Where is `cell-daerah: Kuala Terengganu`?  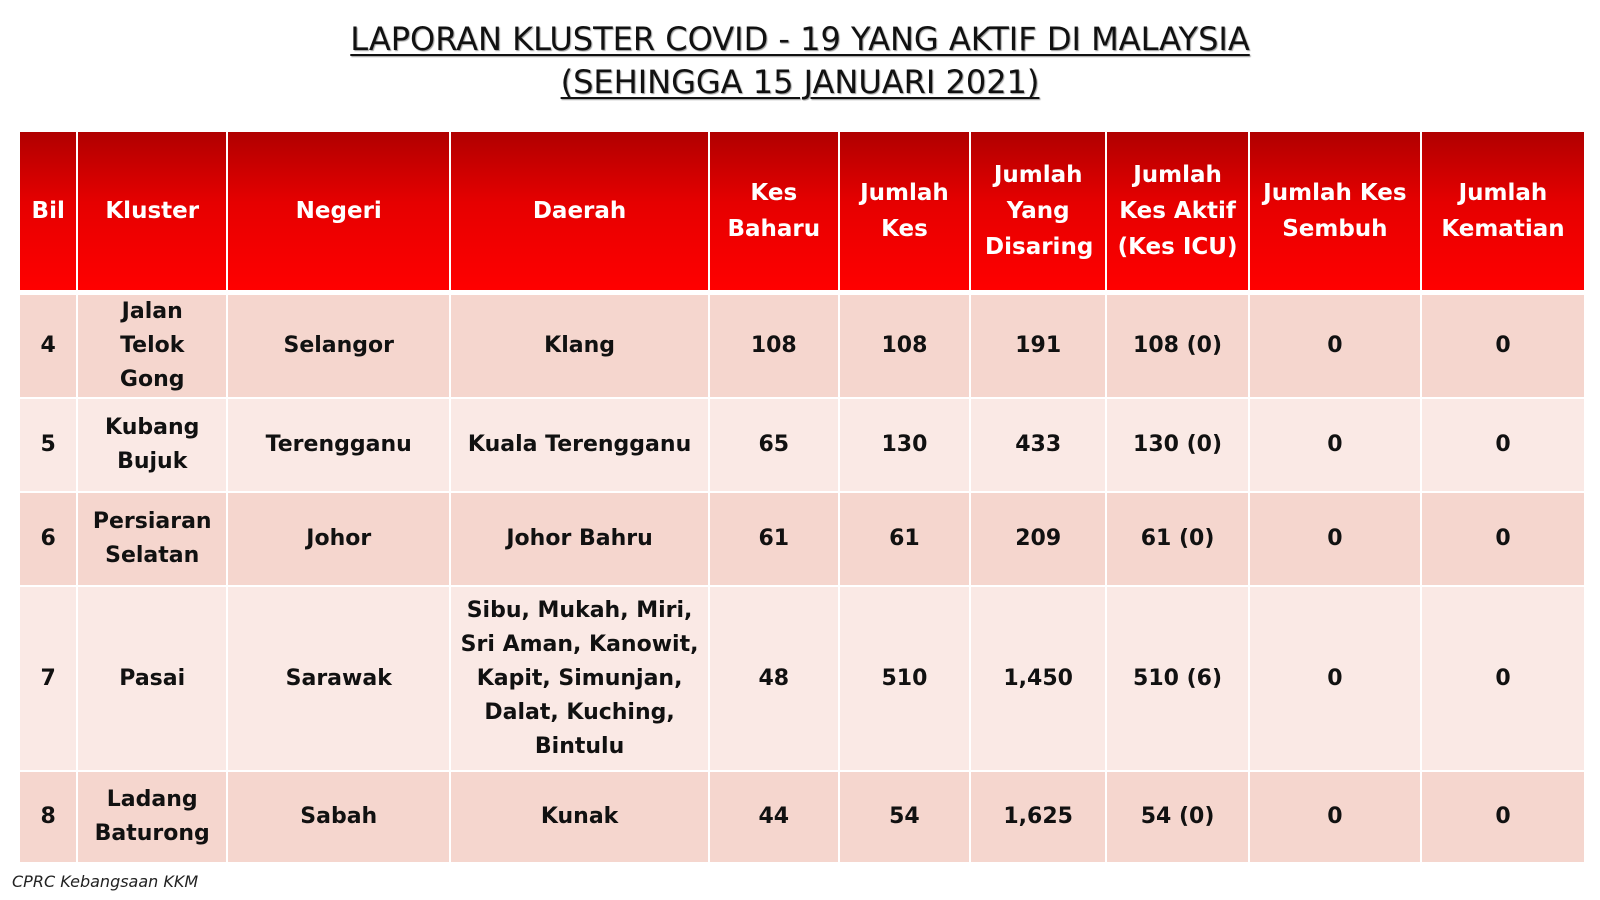
cell-daerah: Kuala Terengganu is located at coordinates (579, 445).